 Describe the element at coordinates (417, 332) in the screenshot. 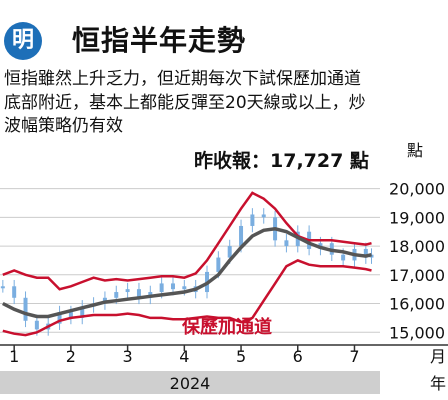

I see `y-tick-label: 15,000` at that location.